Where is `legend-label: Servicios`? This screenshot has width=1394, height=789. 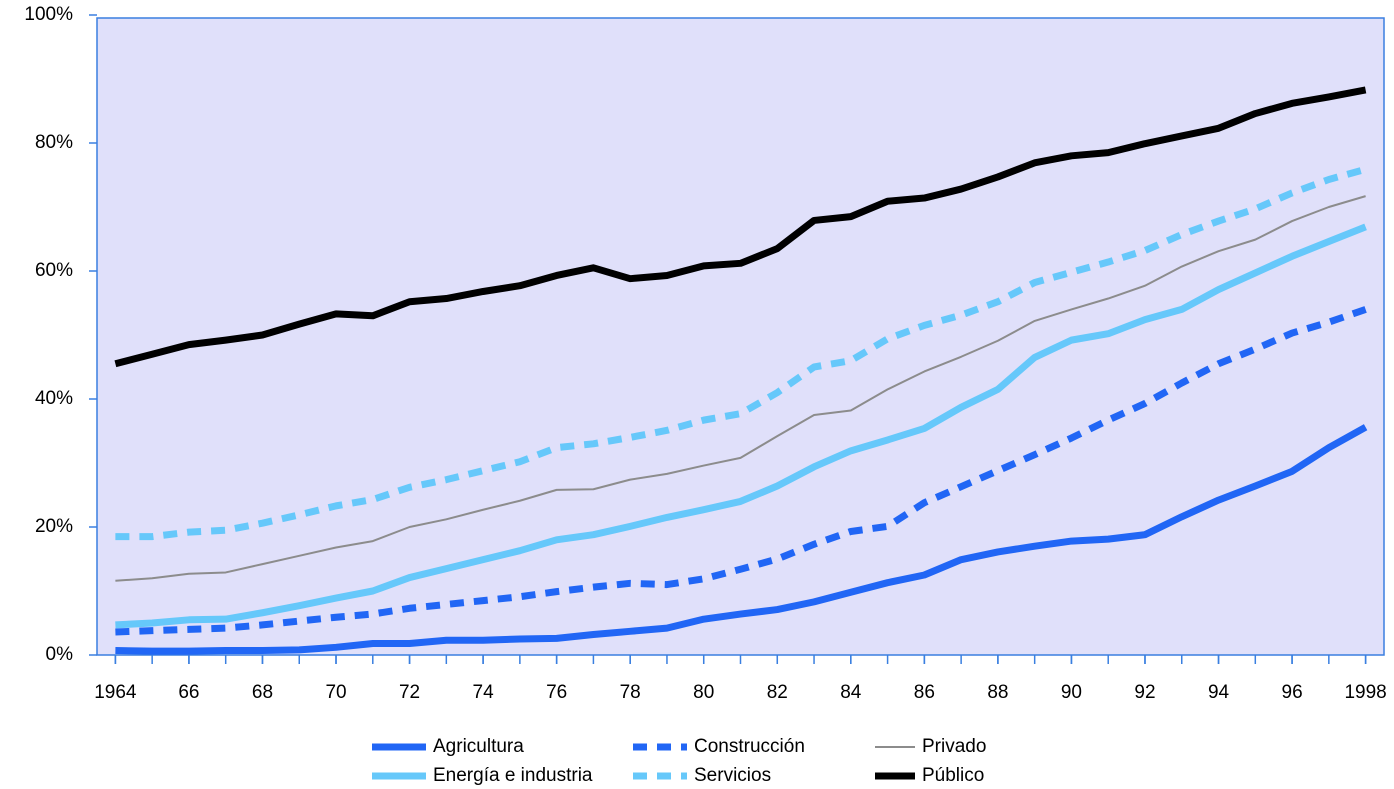
legend-label: Servicios is located at coordinates (732, 775).